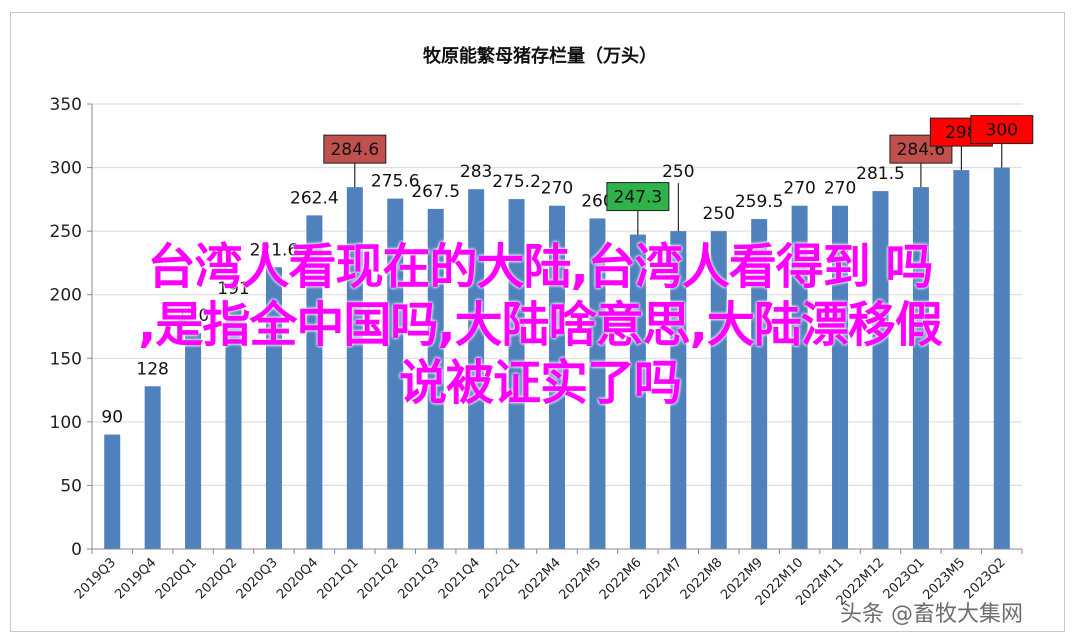 This screenshot has height=643, width=1080. What do you see at coordinates (540, 56) in the screenshot?
I see `chart-title: 牧原能繁母猪存栏量（万头）` at bounding box center [540, 56].